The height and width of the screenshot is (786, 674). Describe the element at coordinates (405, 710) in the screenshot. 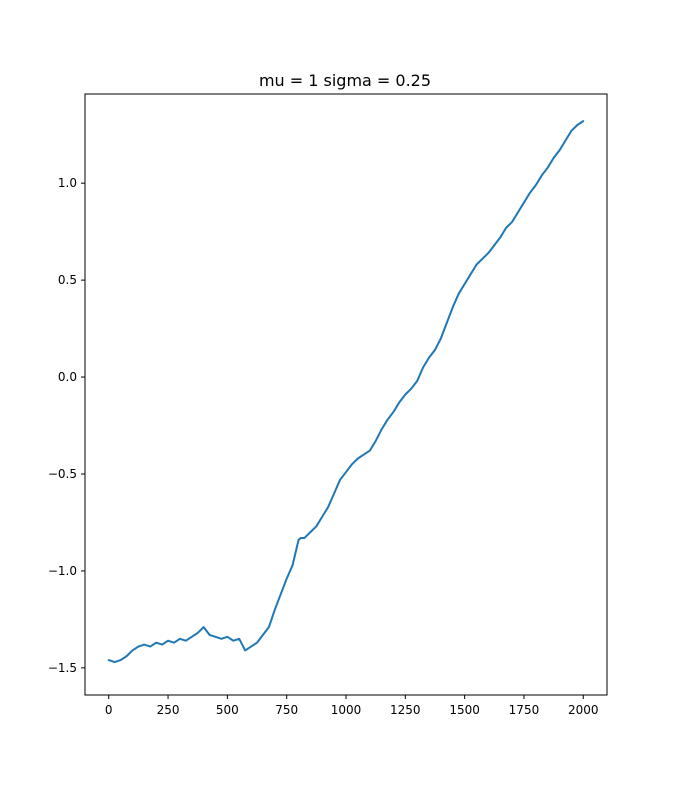

I see `x-tick-label: 1250` at that location.